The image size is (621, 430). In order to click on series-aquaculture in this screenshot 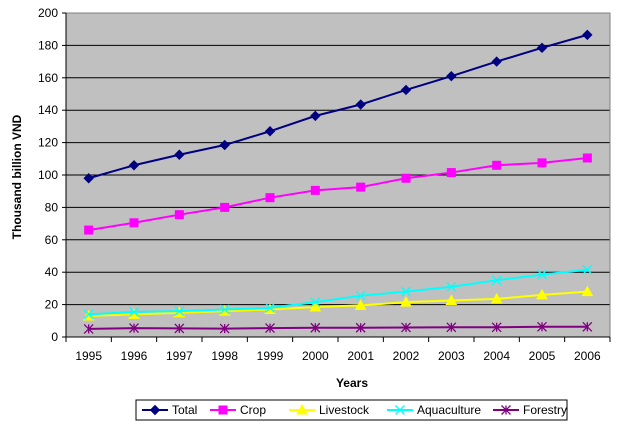, I will do `click(338, 292)`.